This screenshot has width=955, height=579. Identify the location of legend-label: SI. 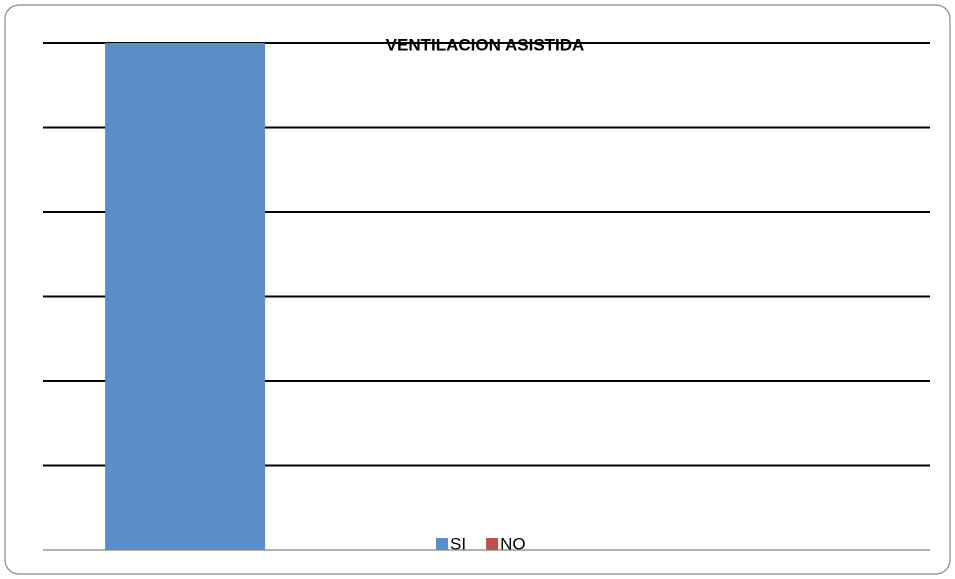
(458, 543).